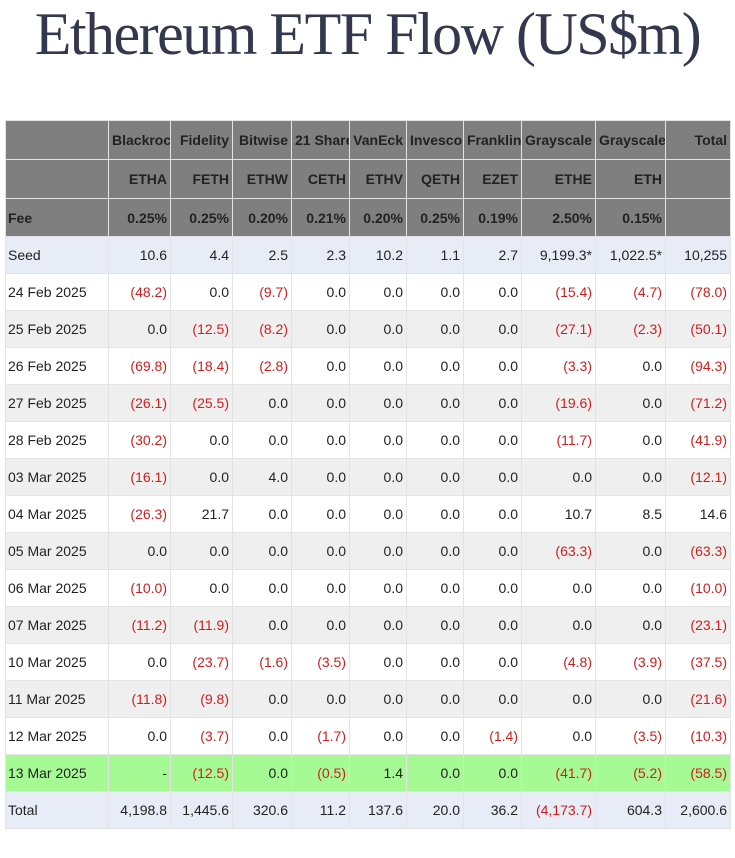 The image size is (735, 858). I want to click on flow-cell: 21.7, so click(201, 514).